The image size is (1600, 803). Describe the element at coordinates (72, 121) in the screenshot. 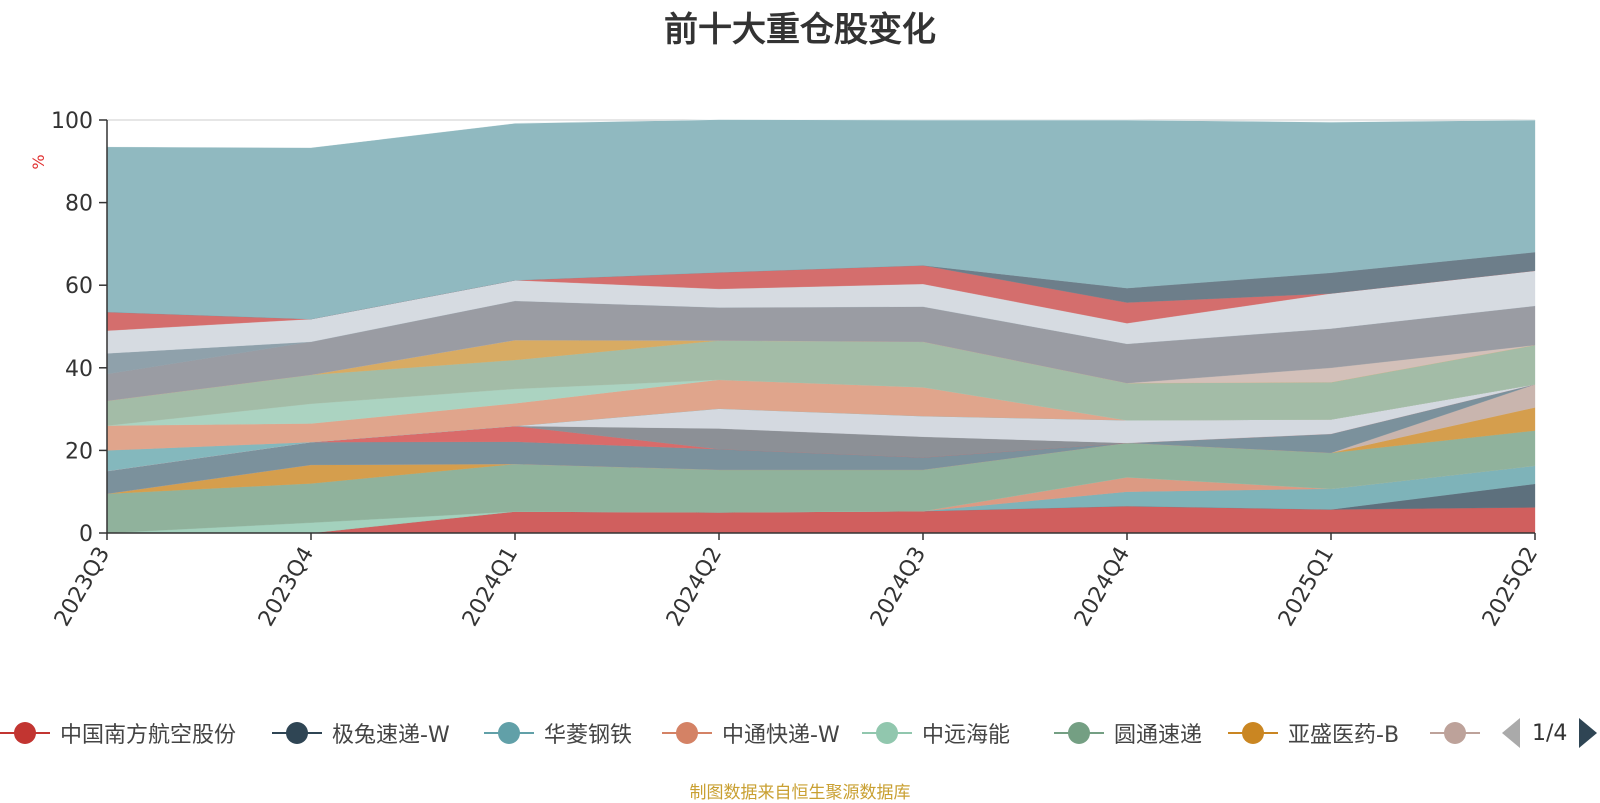

I see `y-tick-label: 100` at that location.